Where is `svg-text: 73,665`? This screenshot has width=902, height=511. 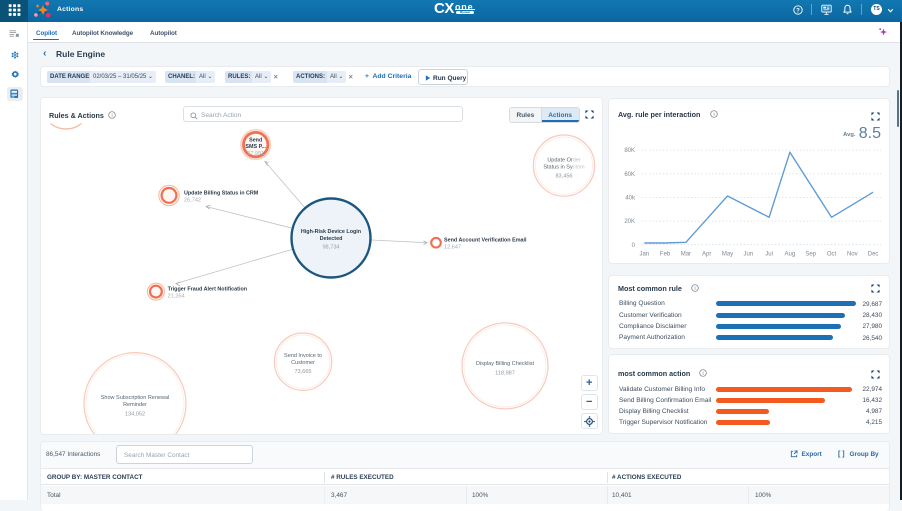 svg-text: 73,665 is located at coordinates (302, 372).